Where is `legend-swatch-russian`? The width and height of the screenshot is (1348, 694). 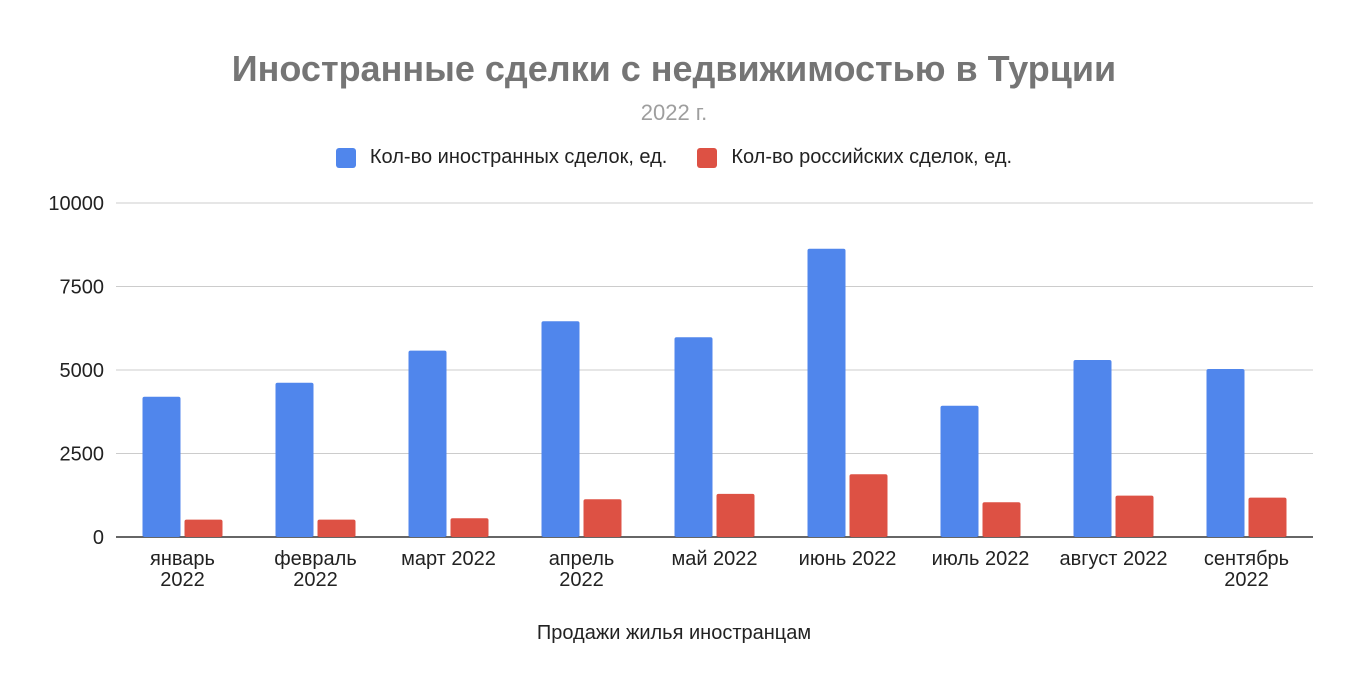 legend-swatch-russian is located at coordinates (707, 157).